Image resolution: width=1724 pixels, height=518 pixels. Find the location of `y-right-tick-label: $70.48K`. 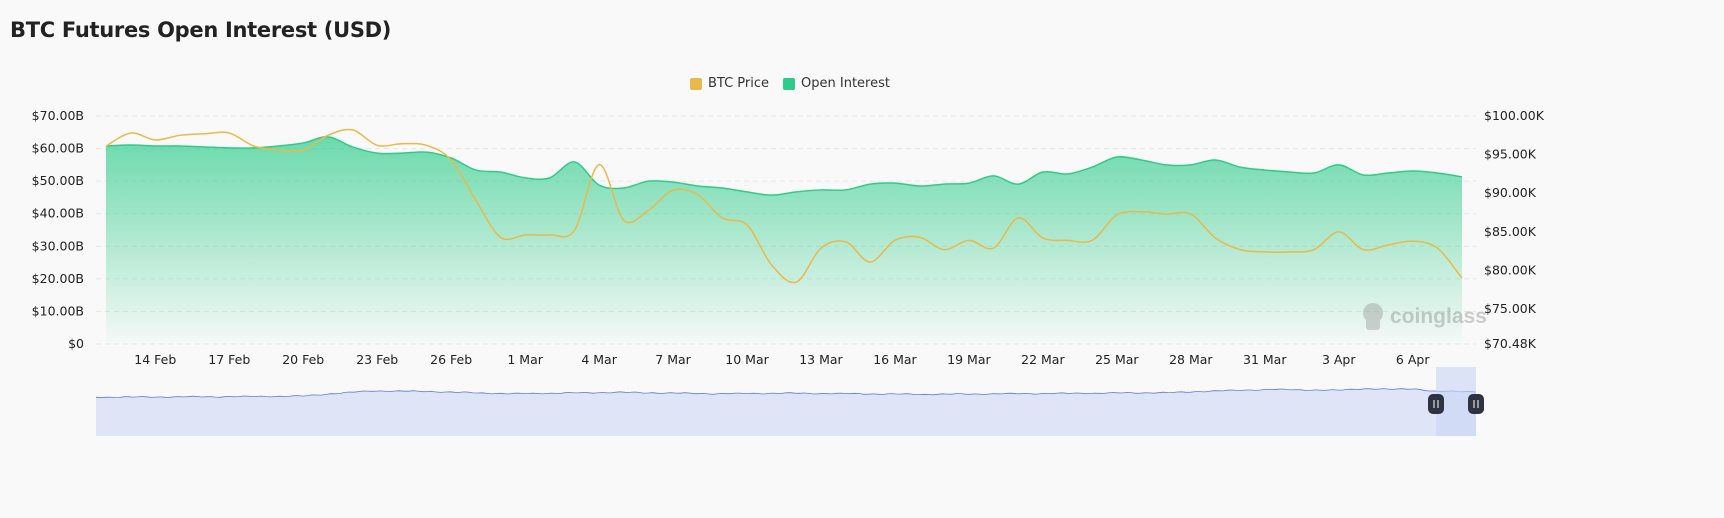

y-right-tick-label: $70.48K is located at coordinates (1510, 343).